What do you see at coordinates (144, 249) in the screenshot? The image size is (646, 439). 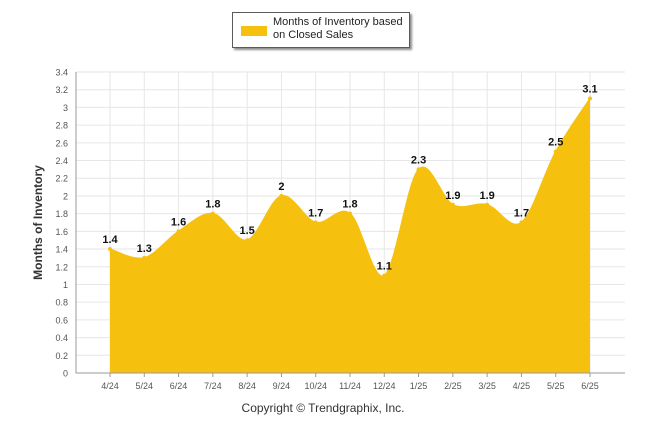 I see `data-label: 1.3` at bounding box center [144, 249].